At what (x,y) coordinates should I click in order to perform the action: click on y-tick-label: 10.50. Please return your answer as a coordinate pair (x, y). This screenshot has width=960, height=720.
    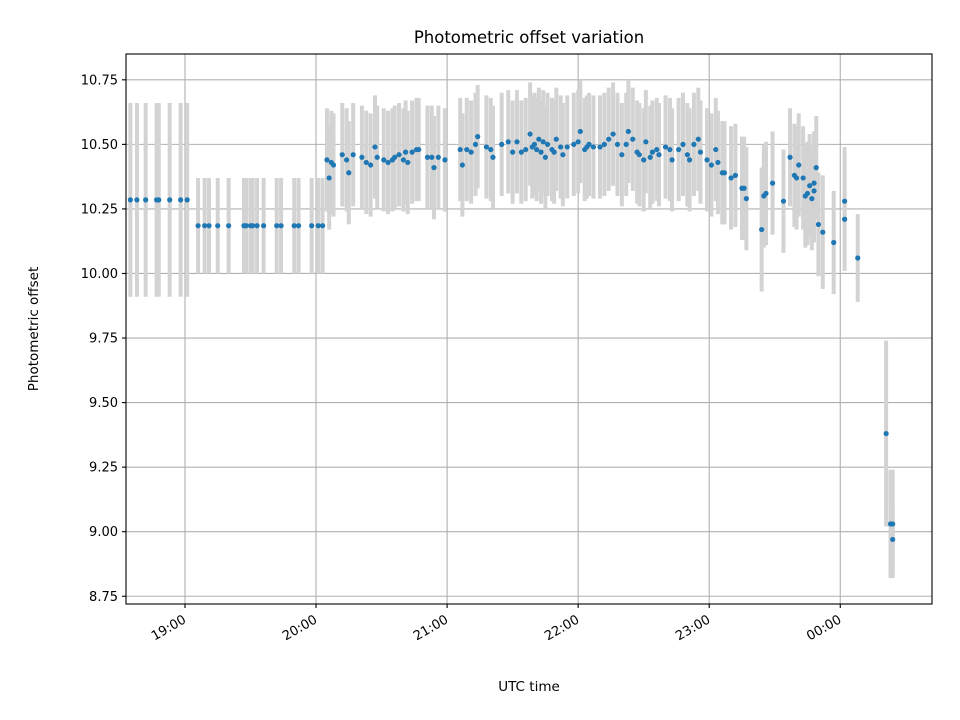
    Looking at the image, I should click on (99, 145).